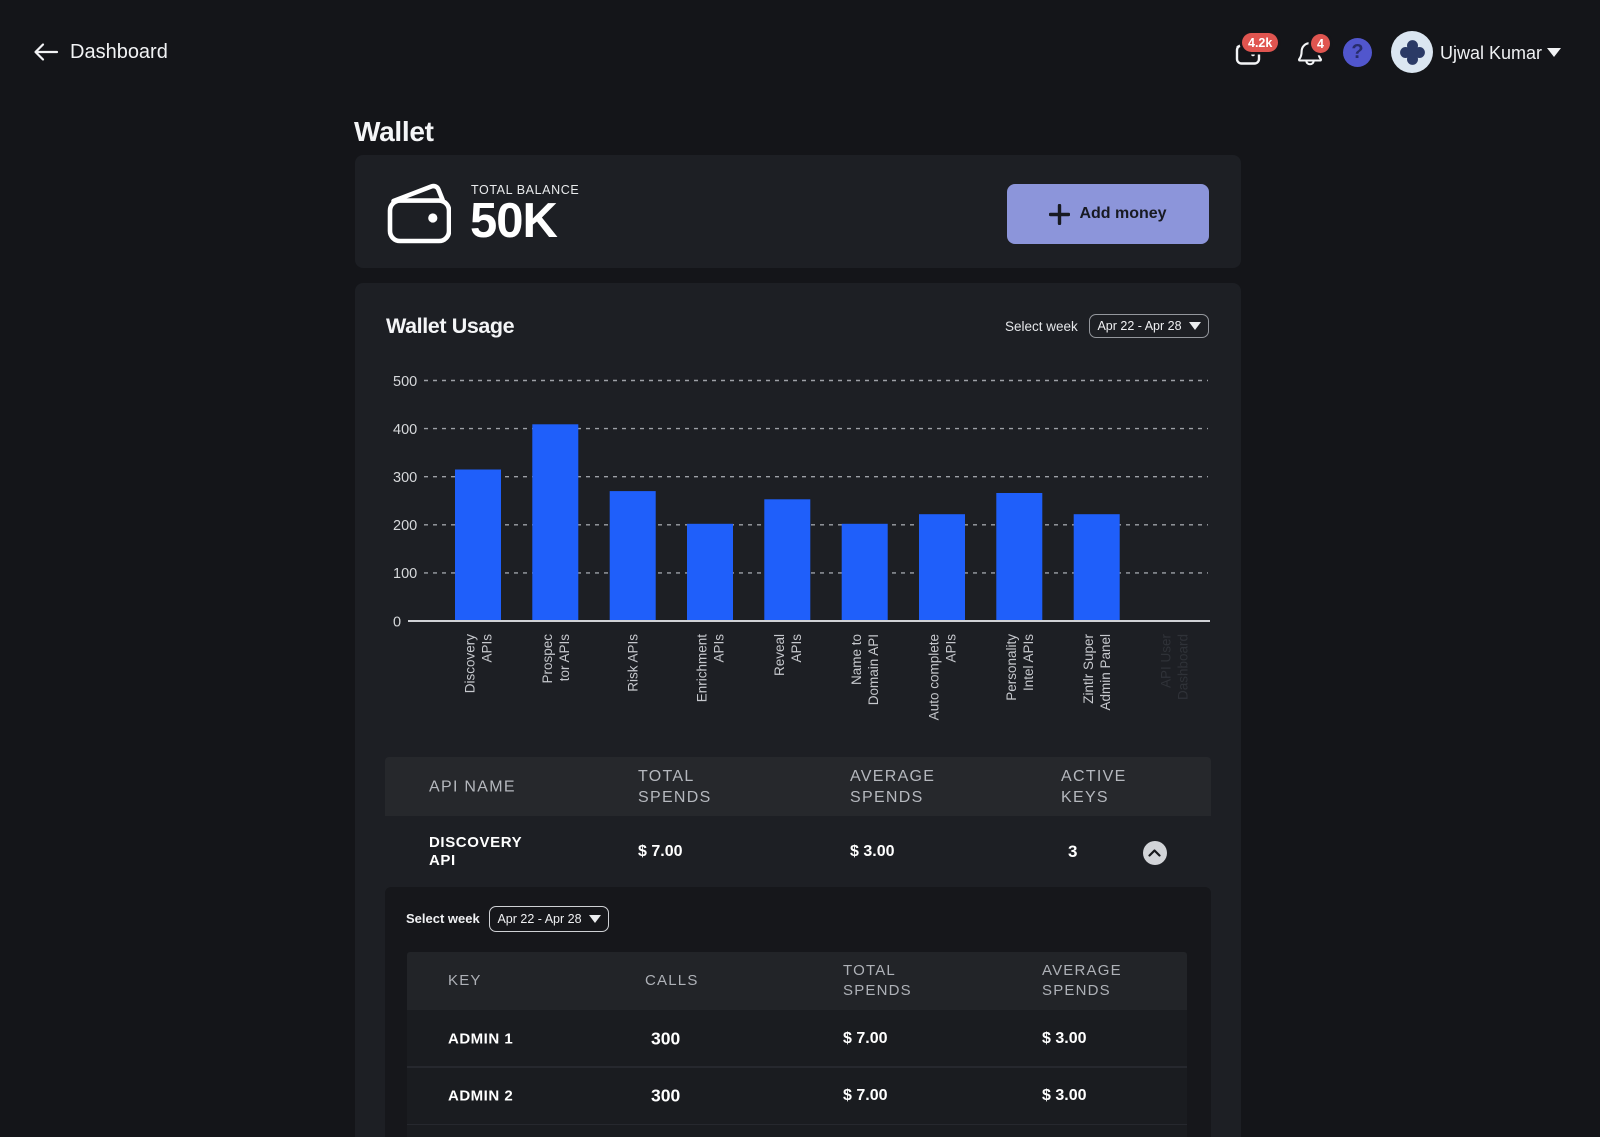  Describe the element at coordinates (397, 623) in the screenshot. I see `svg-text: 0` at that location.